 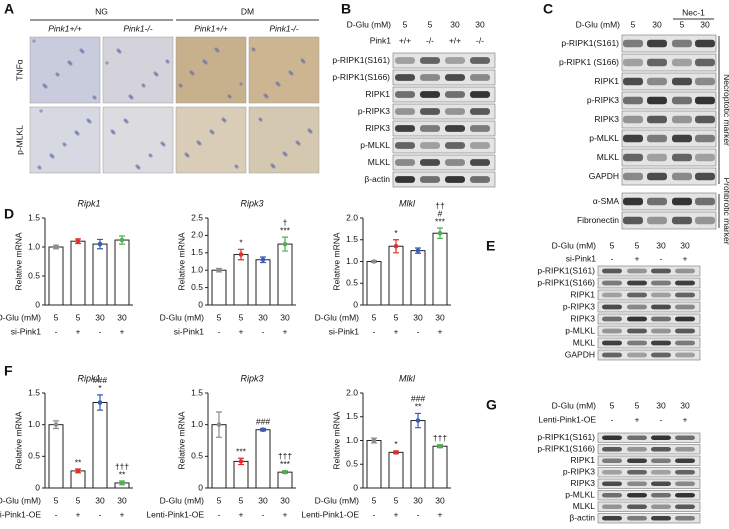 What do you see at coordinates (590, 43) in the screenshot?
I see `band-label: p-RIPK1(S161)` at bounding box center [590, 43].